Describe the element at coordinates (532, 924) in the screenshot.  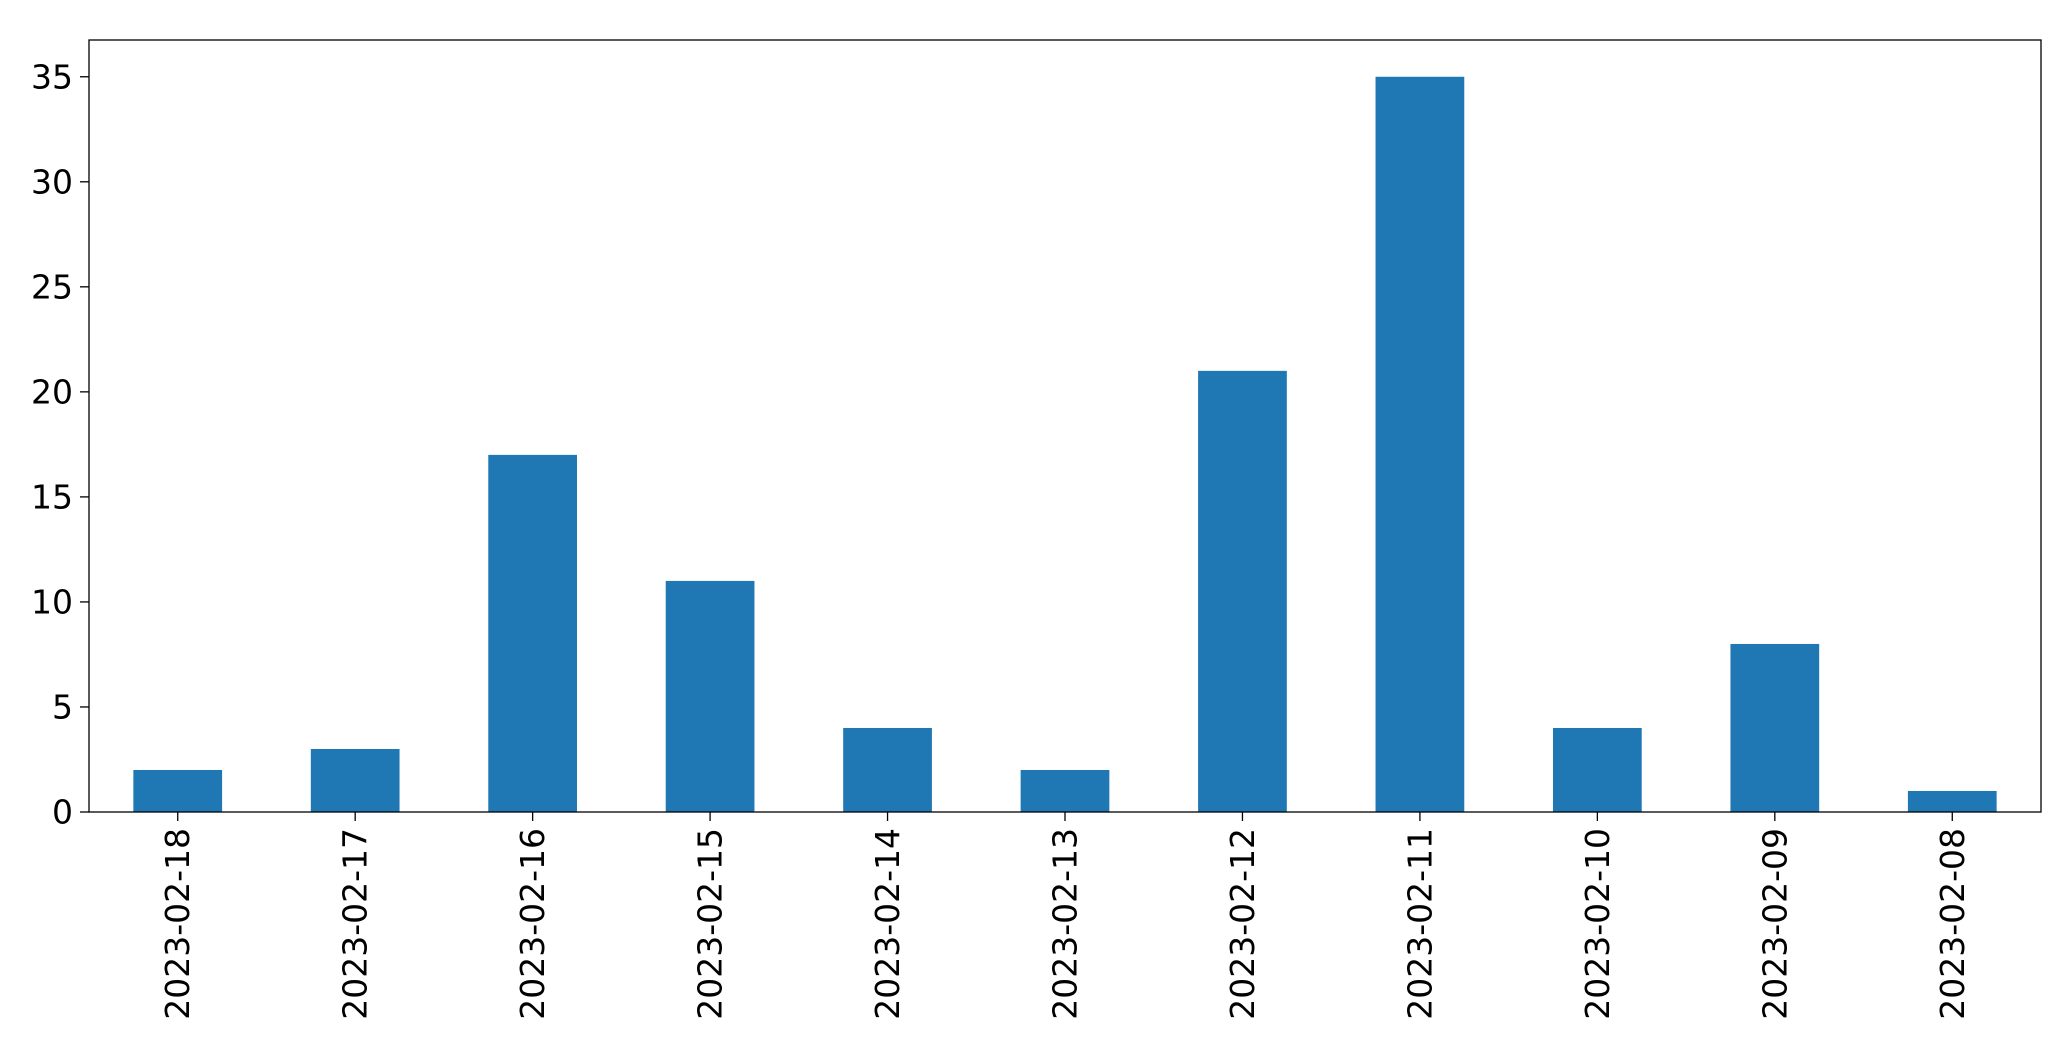
I see `x-tick-label: 2023-02-16` at that location.